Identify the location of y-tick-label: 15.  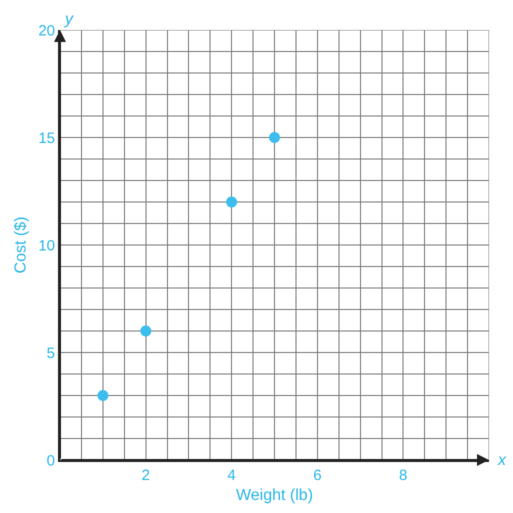
(46, 138).